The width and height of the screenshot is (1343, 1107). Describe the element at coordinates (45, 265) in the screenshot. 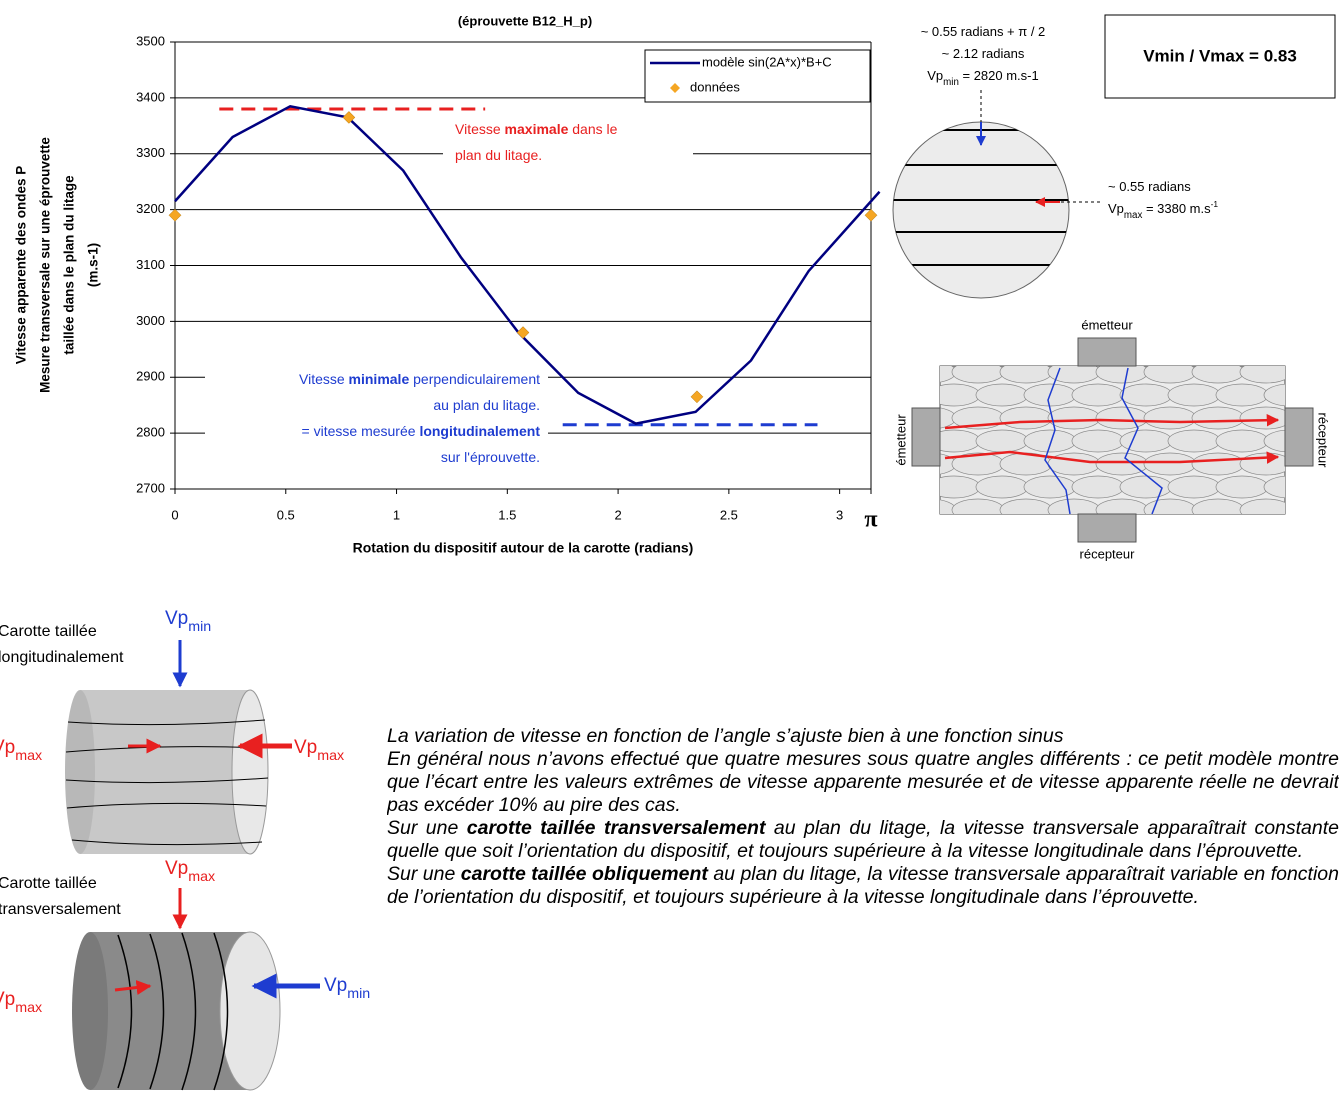

I see `y-axis-label: Mesure transversale sur une éprouvette` at that location.